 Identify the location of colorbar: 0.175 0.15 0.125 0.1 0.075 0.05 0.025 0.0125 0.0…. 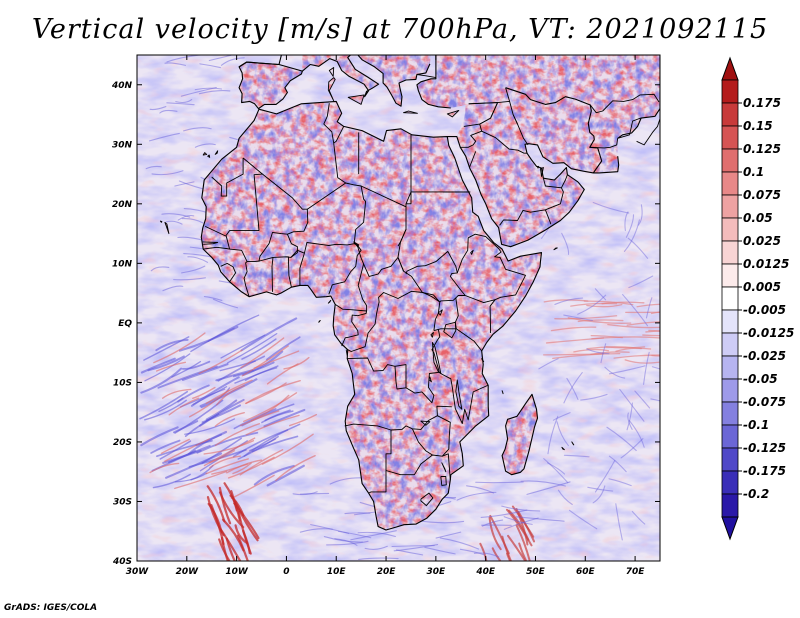
(757, 298).